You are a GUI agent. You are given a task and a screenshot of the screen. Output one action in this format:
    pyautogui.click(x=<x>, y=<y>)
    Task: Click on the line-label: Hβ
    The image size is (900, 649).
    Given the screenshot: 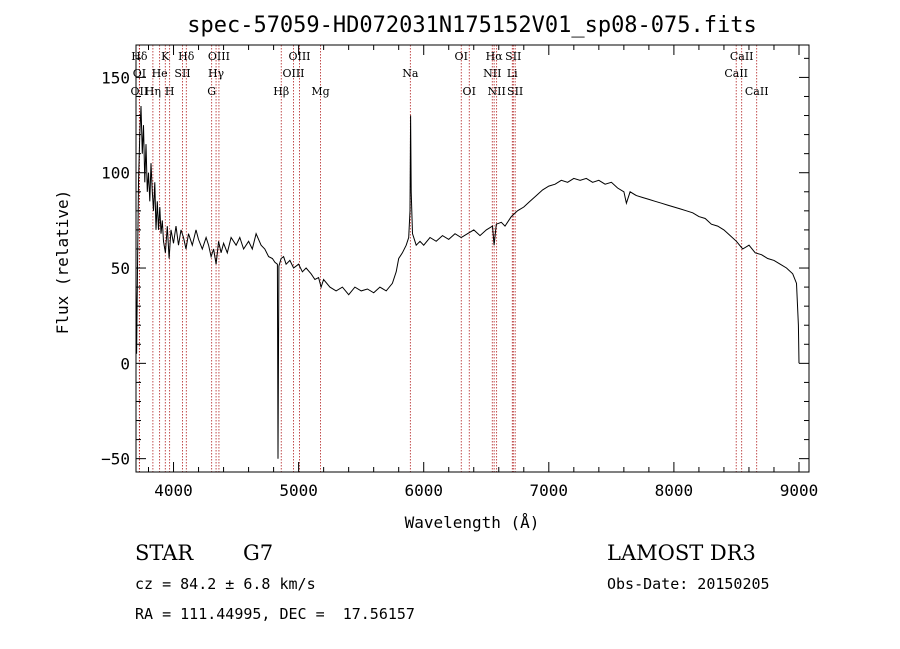 What is the action you would take?
    pyautogui.click(x=281, y=91)
    